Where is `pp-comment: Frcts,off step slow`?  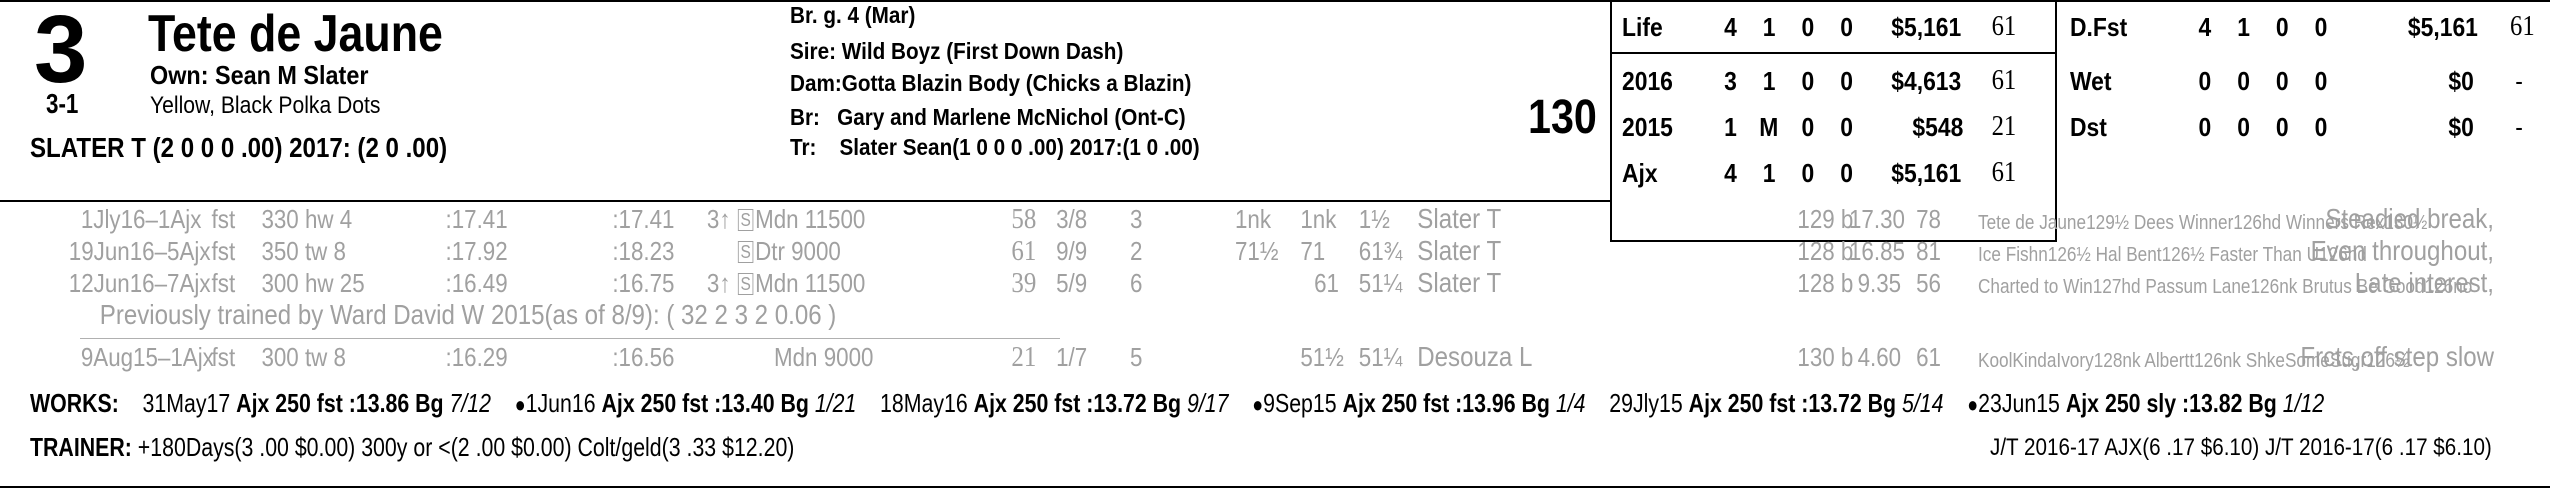
pp-comment: Frcts,off step slow is located at coordinates (2397, 356).